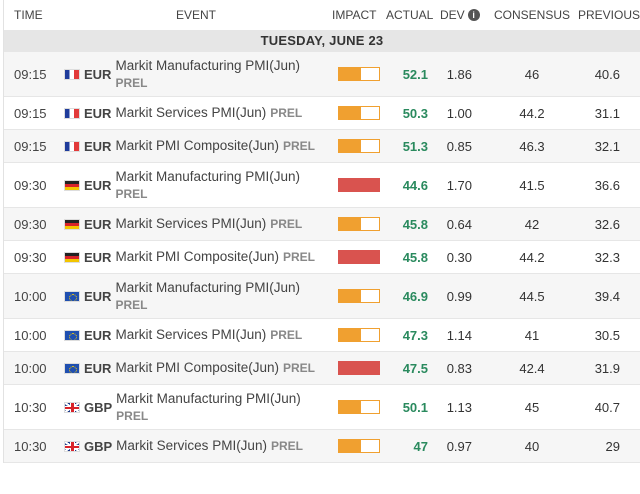 This screenshot has height=494, width=640. Describe the element at coordinates (420, 446) in the screenshot. I see `actual-value: 47` at that location.